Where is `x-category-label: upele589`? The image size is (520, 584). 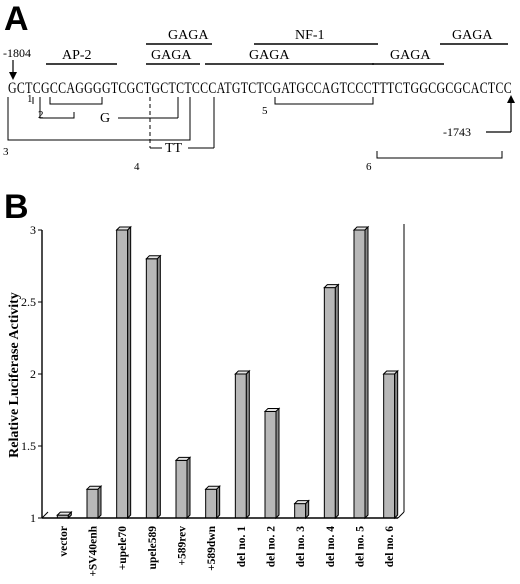
x-category-label: upele589 is located at coordinates (153, 548).